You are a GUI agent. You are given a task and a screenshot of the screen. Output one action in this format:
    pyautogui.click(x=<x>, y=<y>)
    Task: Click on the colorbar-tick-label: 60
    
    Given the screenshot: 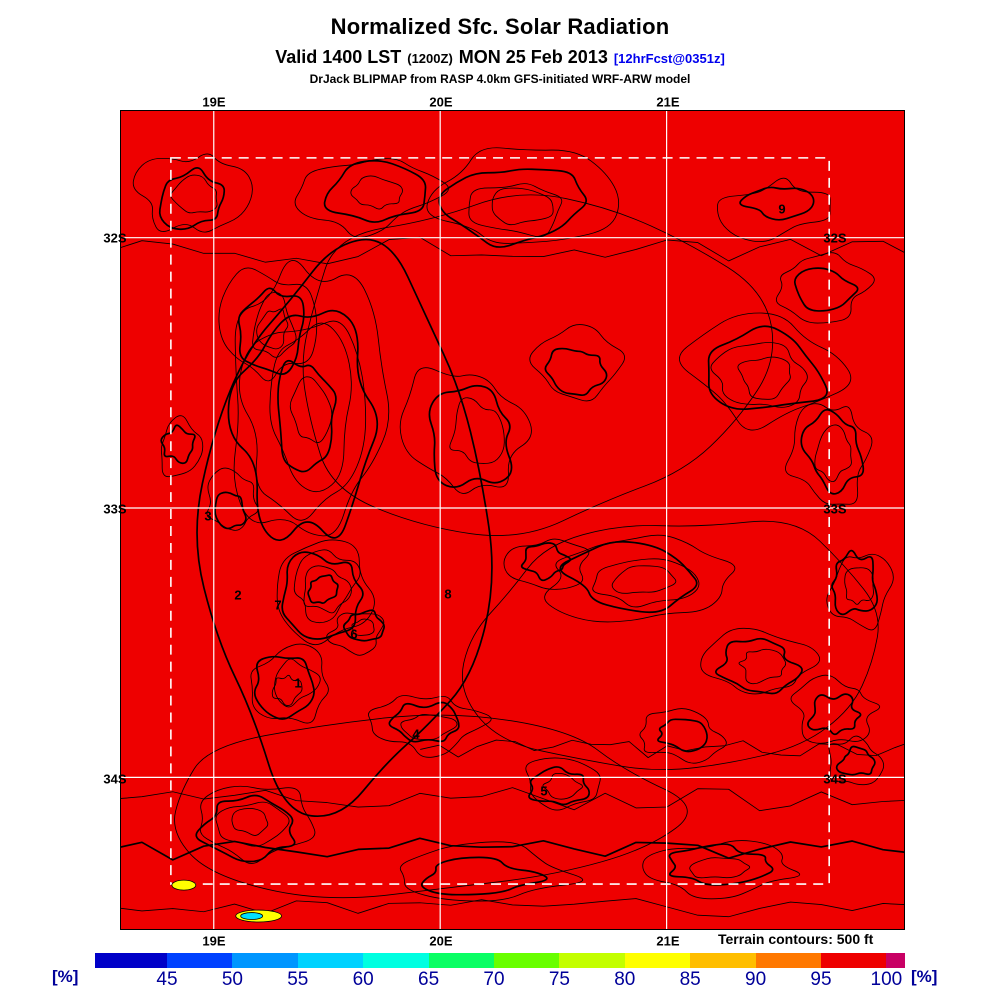 What is the action you would take?
    pyautogui.click(x=363, y=979)
    